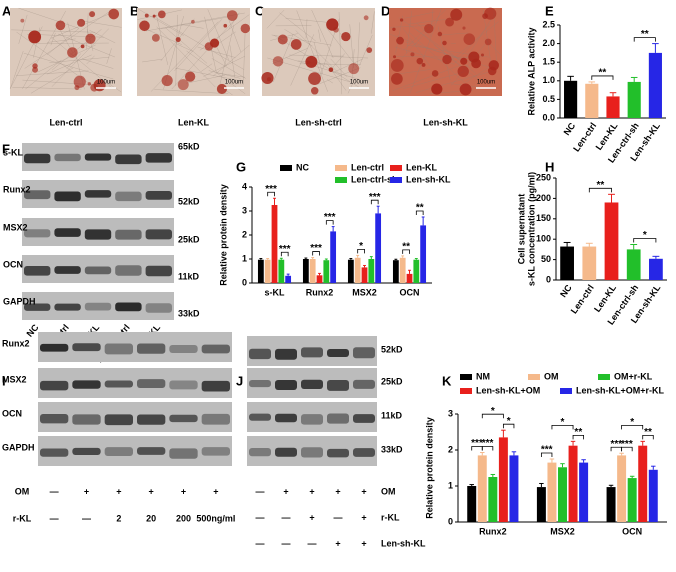 Image resolution: width=676 pixels, height=572 pixels. Describe the element at coordinates (275, 292) in the screenshot. I see `x-tick-label: s-KL` at that location.